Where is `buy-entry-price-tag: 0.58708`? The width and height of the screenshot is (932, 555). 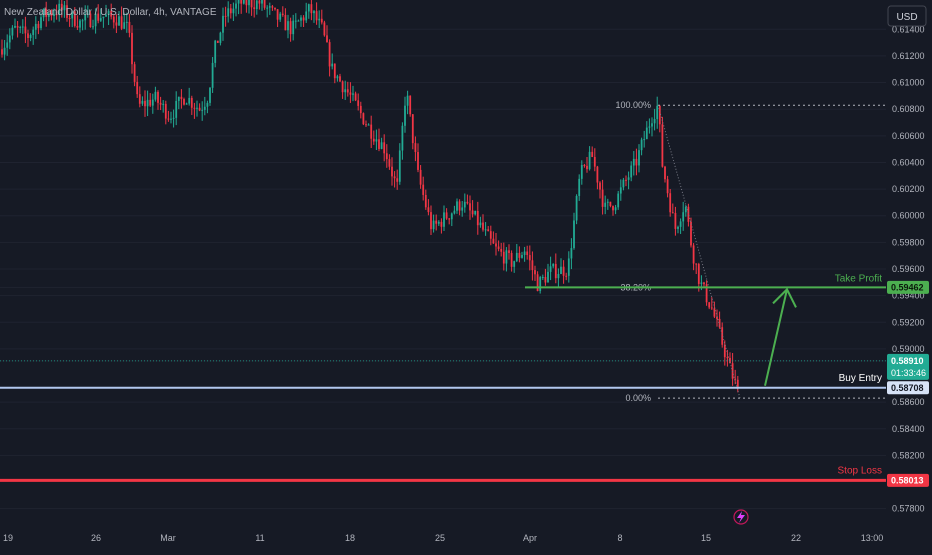
buy-entry-price-tag: 0.58708 is located at coordinates (908, 388).